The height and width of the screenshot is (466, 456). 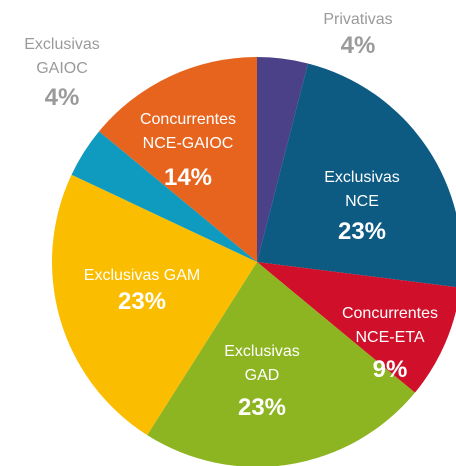 What do you see at coordinates (390, 325) in the screenshot?
I see `slice-label: Concurrentes NCE-ETA` at bounding box center [390, 325].